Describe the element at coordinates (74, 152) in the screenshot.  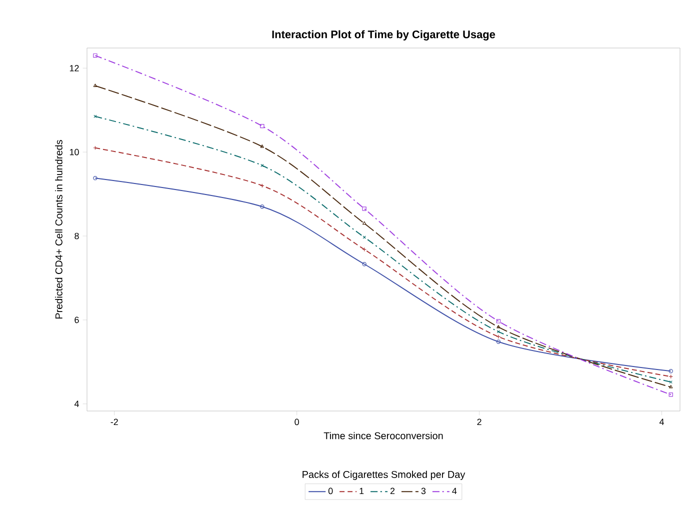
I see `y-tick-label: 10` at that location.